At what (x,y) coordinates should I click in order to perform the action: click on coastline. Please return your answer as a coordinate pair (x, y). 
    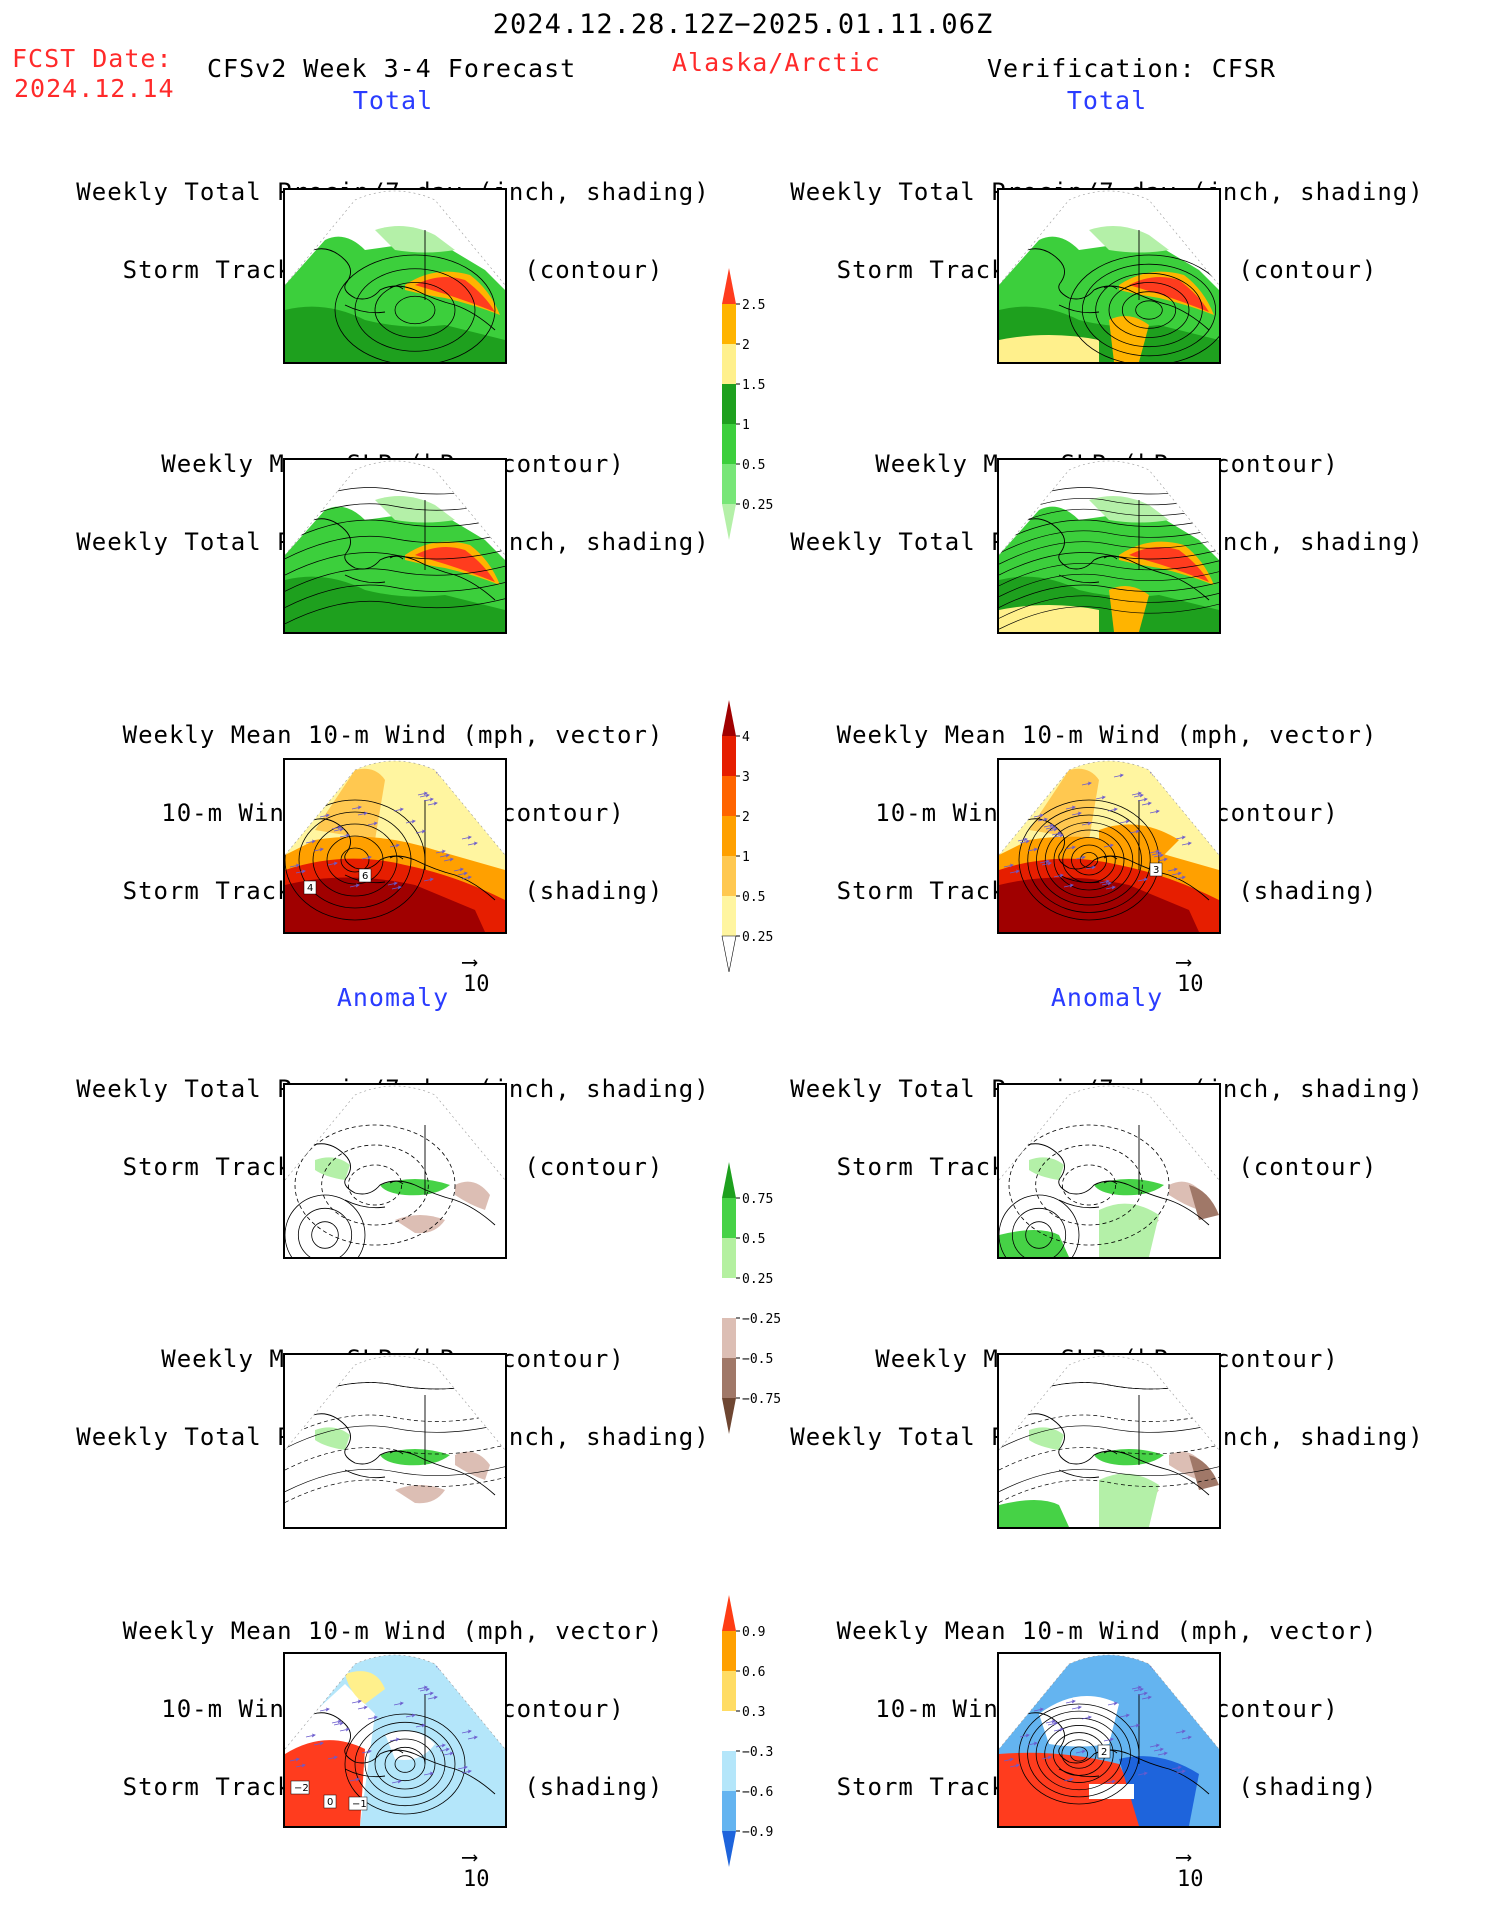
    Looking at the image, I should click on (404, 280).